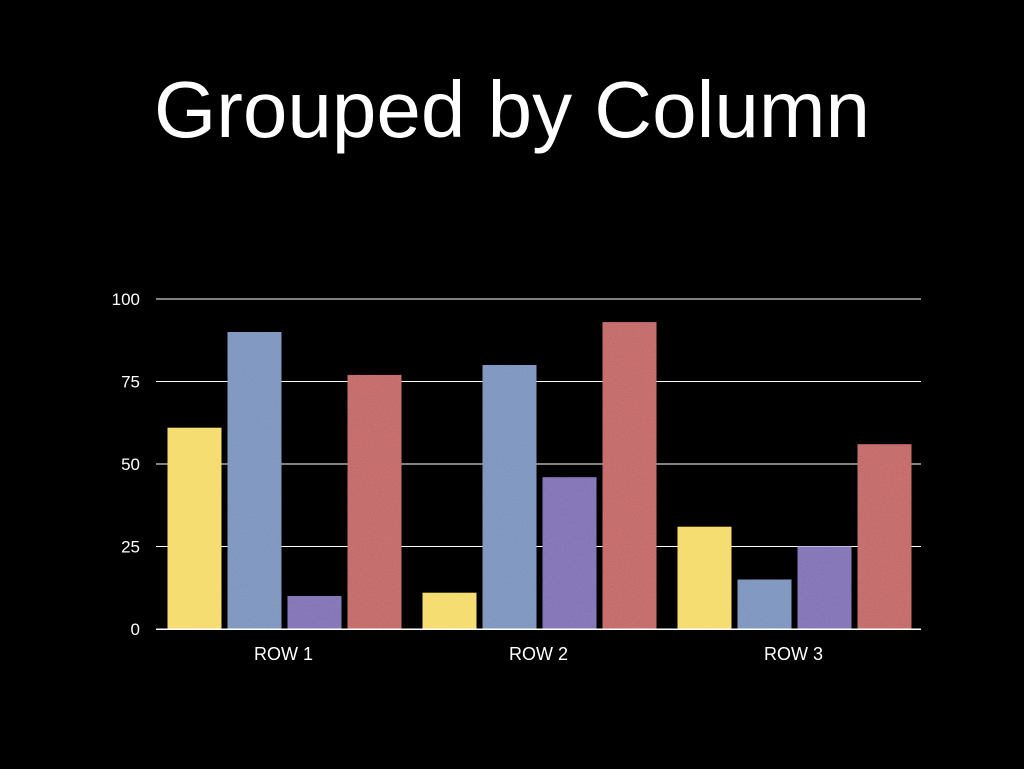 Image resolution: width=1024 pixels, height=769 pixels. I want to click on y-tick-label: 75, so click(130, 382).